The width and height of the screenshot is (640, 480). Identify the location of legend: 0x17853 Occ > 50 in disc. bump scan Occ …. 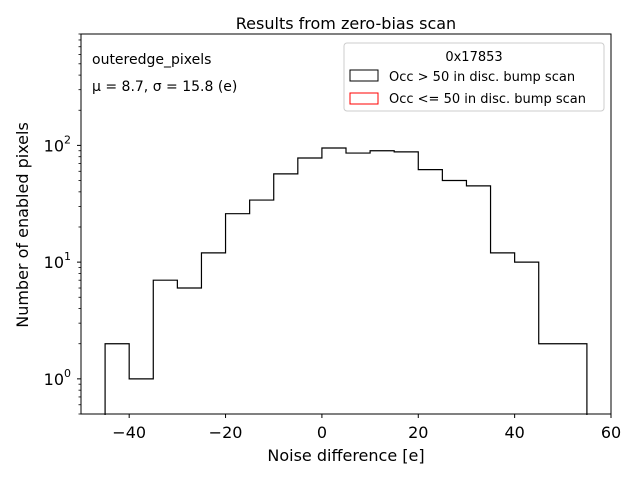
(474, 77).